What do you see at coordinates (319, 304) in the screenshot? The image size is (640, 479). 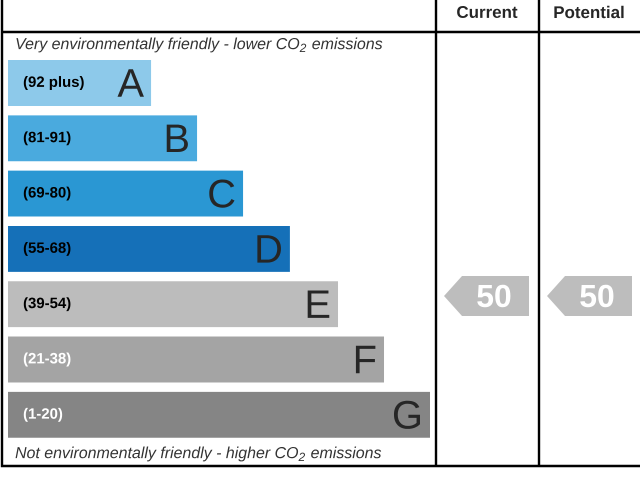 I see `annotation: E` at bounding box center [319, 304].